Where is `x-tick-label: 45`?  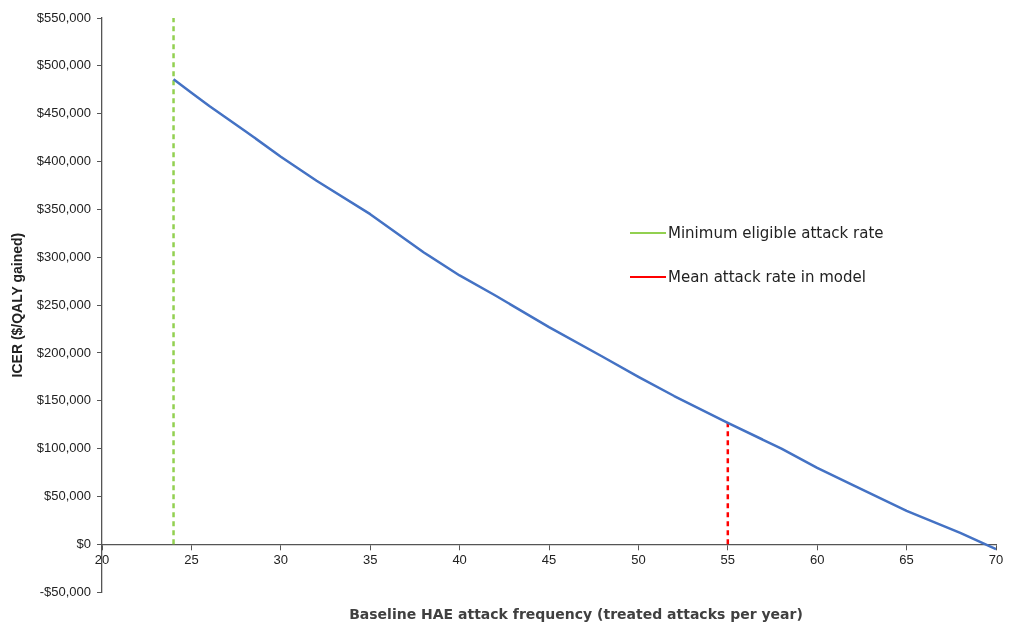 x-tick-label: 45 is located at coordinates (549, 559).